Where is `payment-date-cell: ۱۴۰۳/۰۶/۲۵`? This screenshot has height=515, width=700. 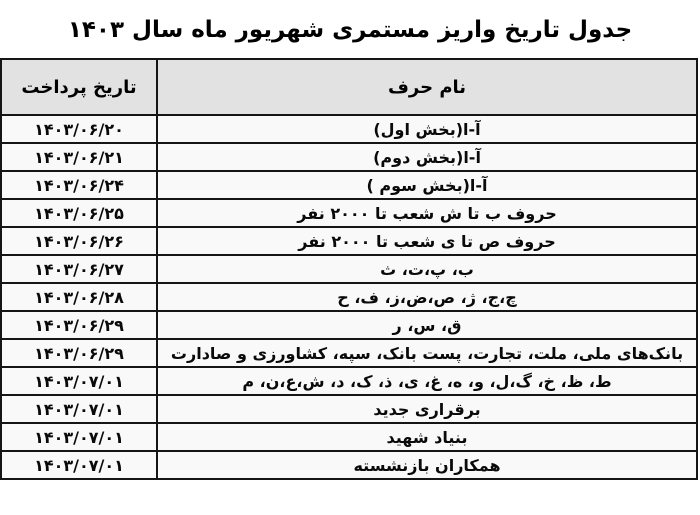 payment-date-cell: ۱۴۰۳/۰۶/۲۵ is located at coordinates (79, 213).